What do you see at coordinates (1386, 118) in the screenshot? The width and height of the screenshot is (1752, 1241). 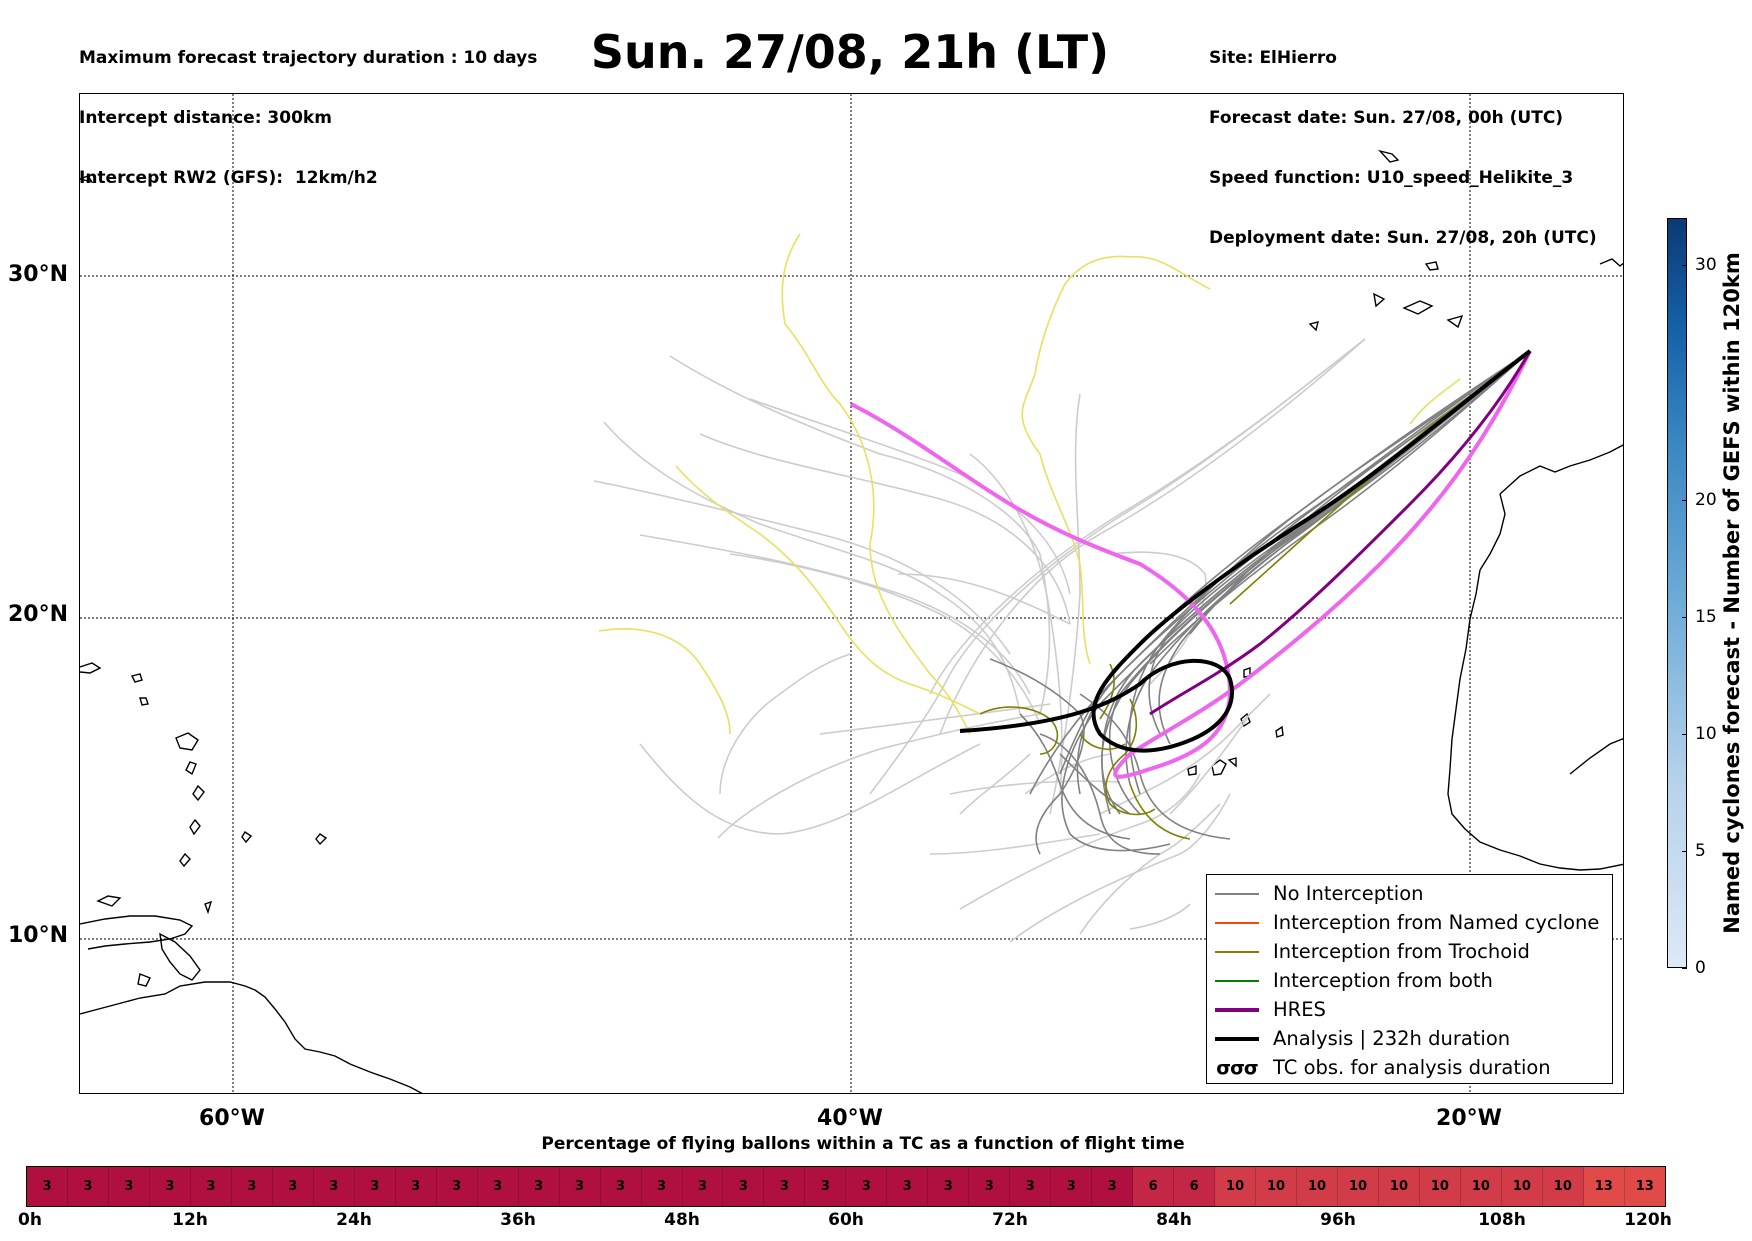 I see `forecast-date-text: Forecast date: Sun. 27/08, 00h (UTC)` at bounding box center [1386, 118].